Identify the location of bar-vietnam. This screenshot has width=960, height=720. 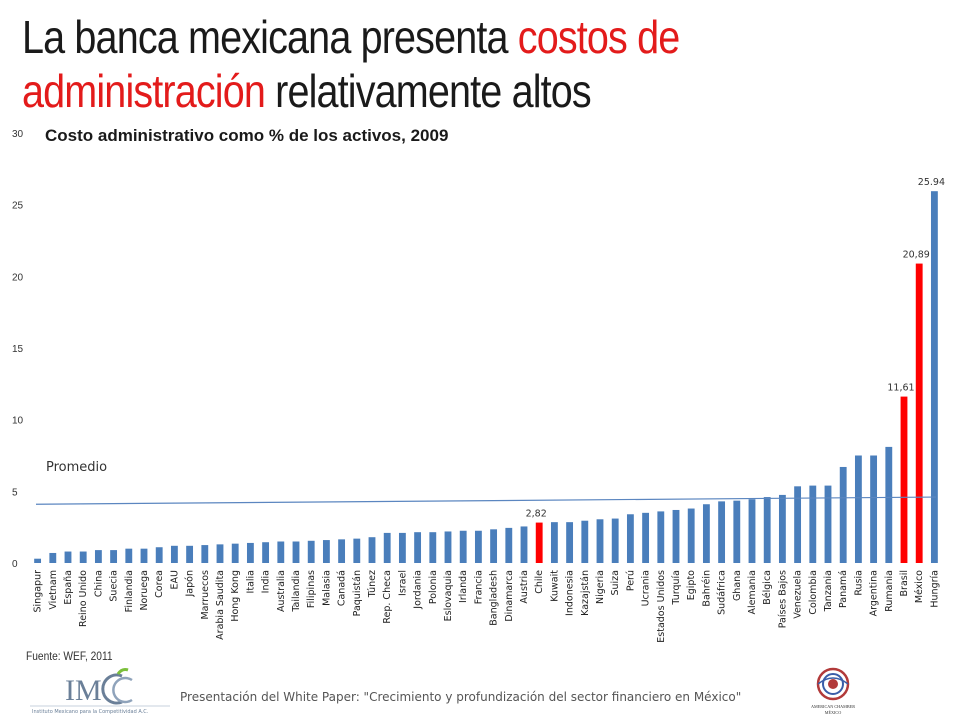
(53, 557).